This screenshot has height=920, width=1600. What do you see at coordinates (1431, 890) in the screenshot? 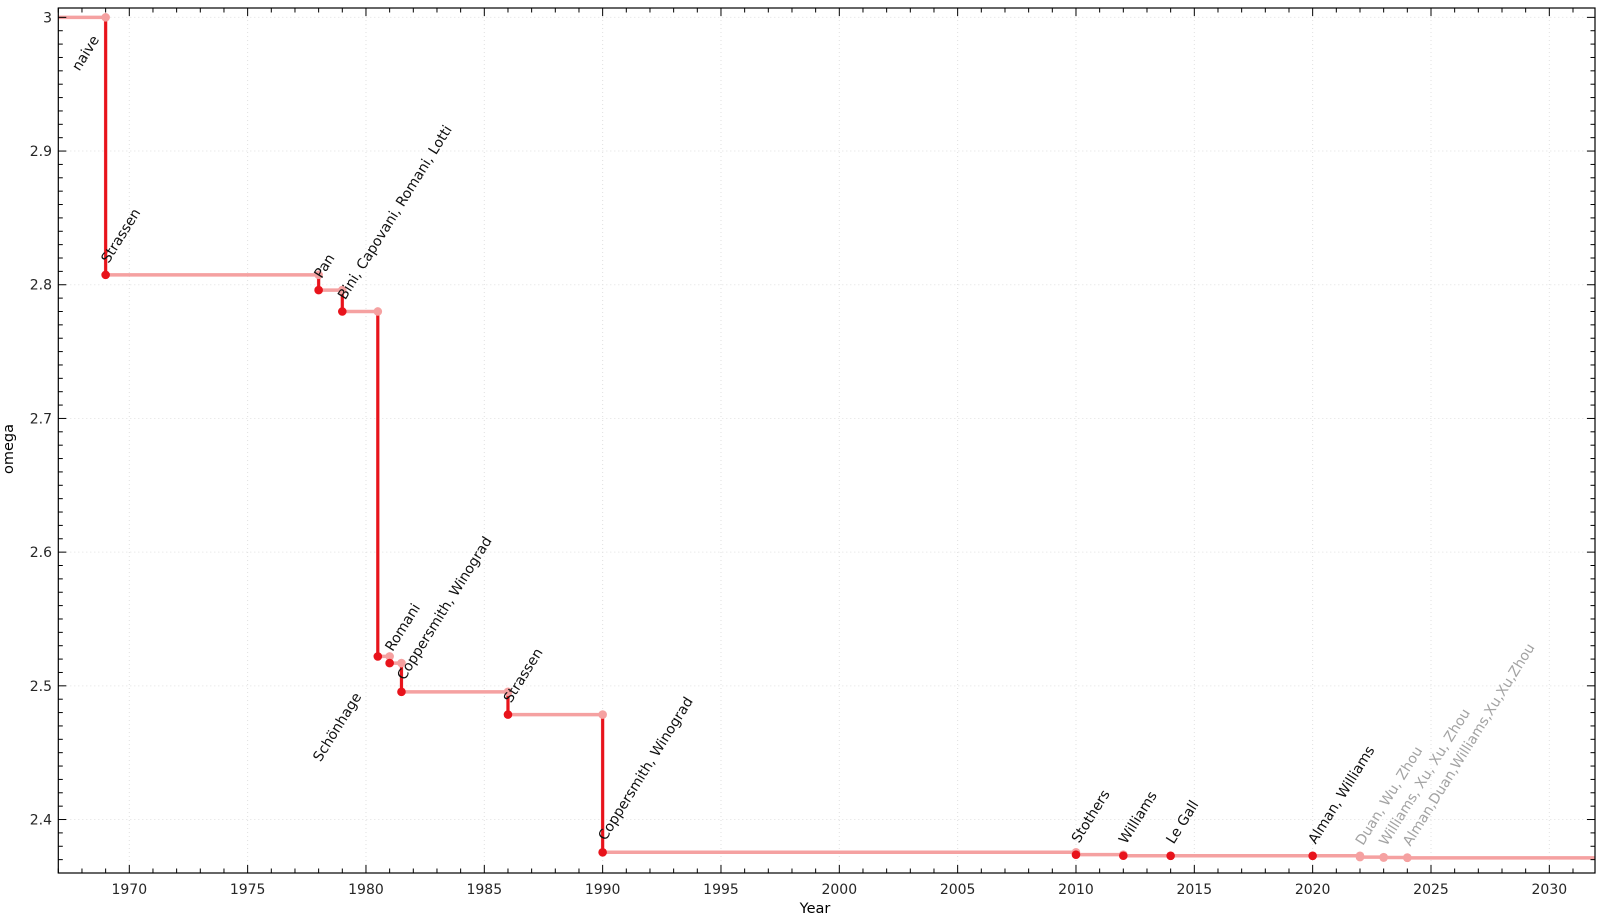
I see `x-tick-label: 2025` at bounding box center [1431, 890].